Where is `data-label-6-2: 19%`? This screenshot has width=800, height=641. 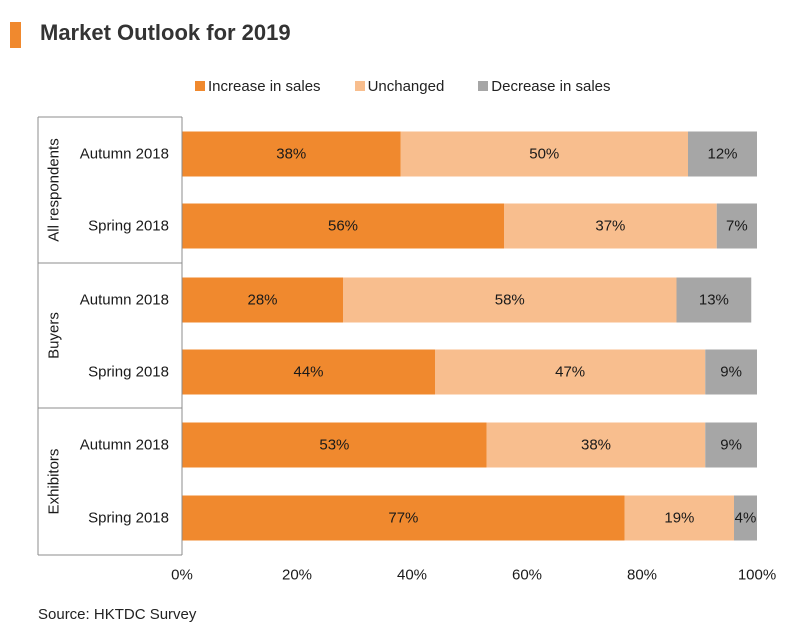 data-label-6-2: 19% is located at coordinates (679, 518).